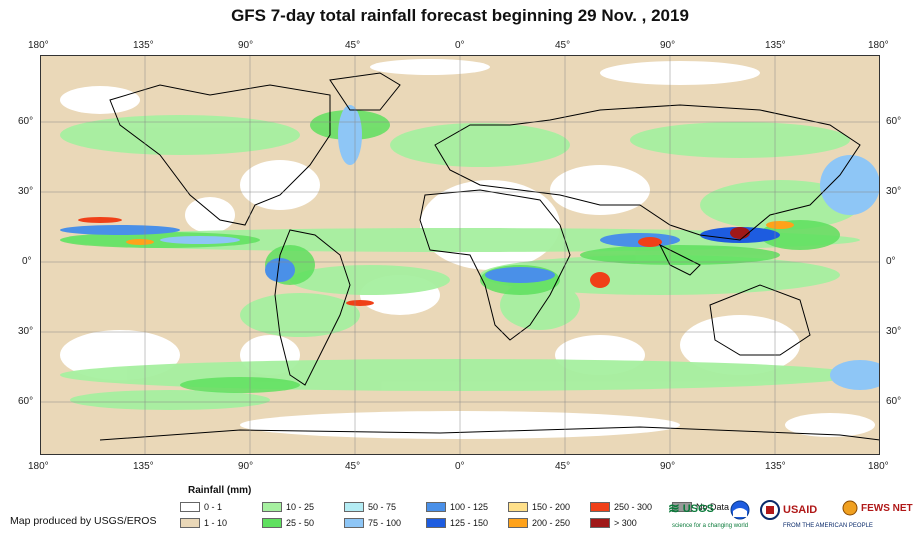 Image resolution: width=920 pixels, height=539 pixels. Describe the element at coordinates (770, 510) in the screenshot. I see `usaid-seal-icon` at that location.